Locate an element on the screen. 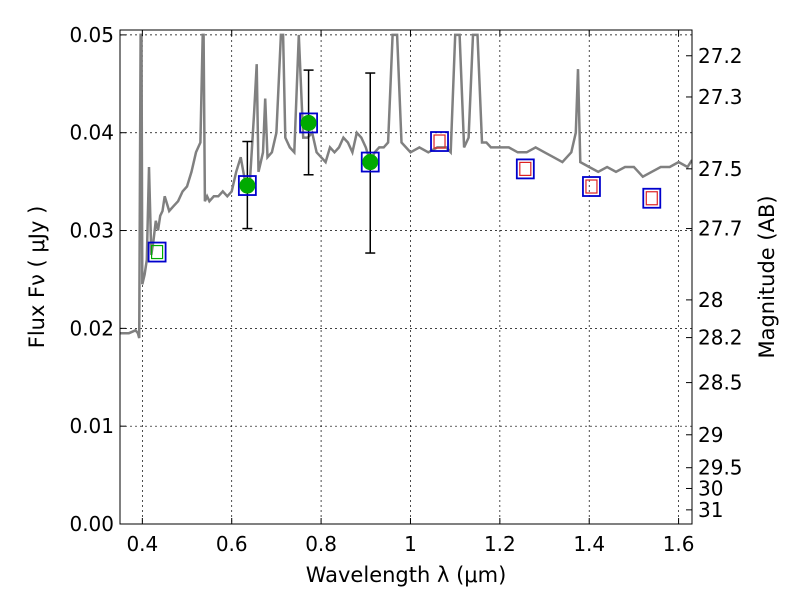 This screenshot has height=600, width=800. y-tick-label: 0.02 is located at coordinates (91, 328).